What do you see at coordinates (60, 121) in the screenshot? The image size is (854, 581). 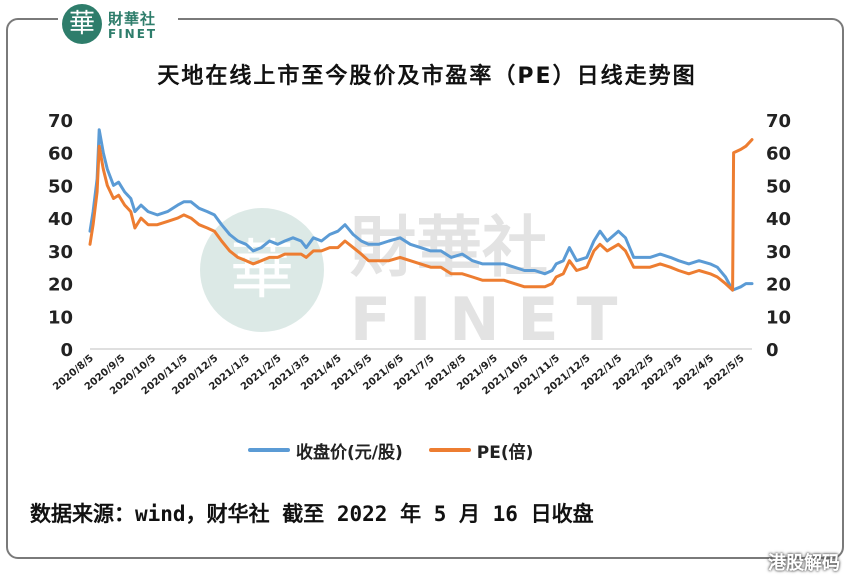 I see `y-left-tick-label: 70` at bounding box center [60, 121].